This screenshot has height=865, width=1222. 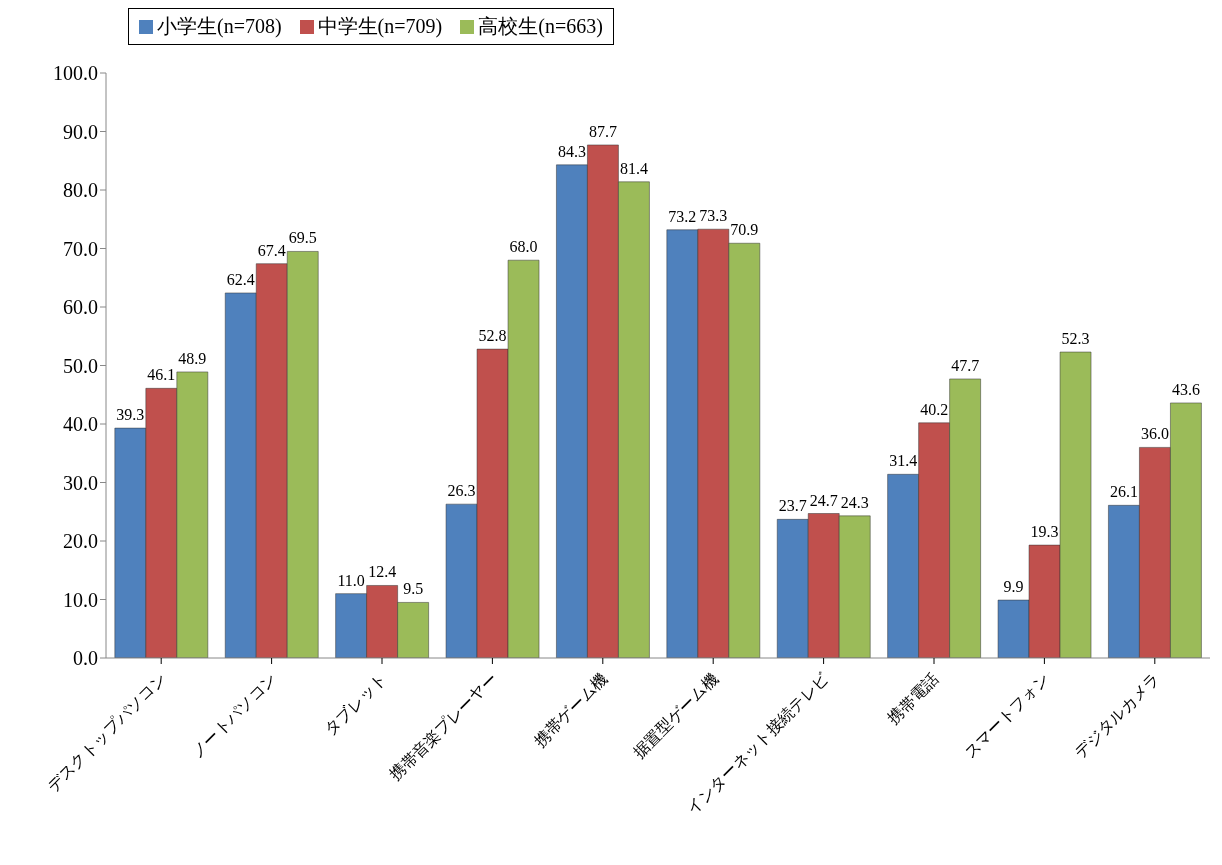 I want to click on data-label: 12.4, so click(x=382, y=572).